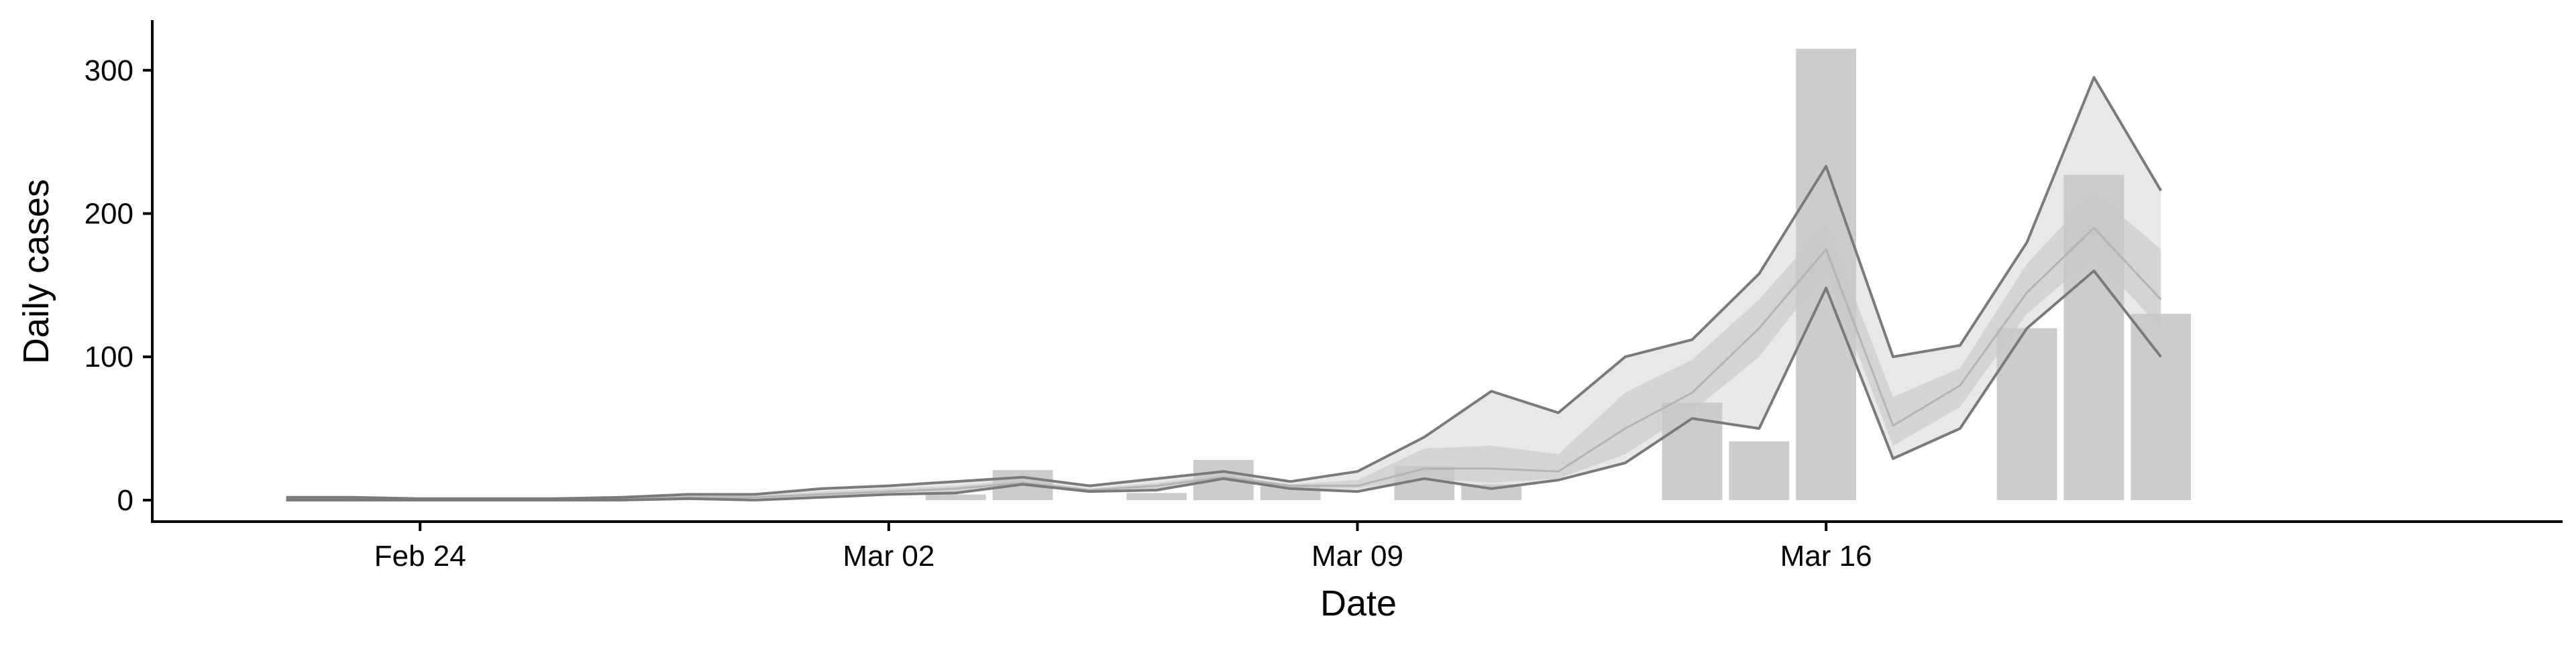 The height and width of the screenshot is (647, 2576). What do you see at coordinates (36, 271) in the screenshot?
I see `y-axis-title: Daily cases` at bounding box center [36, 271].